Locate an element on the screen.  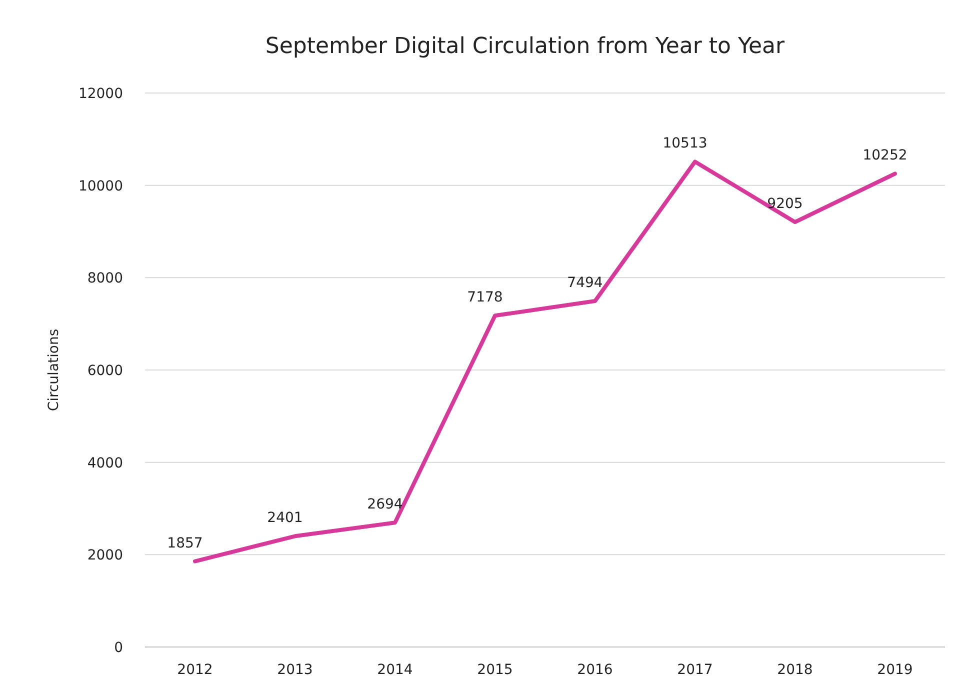
y-tick-label: 6000 is located at coordinates (105, 371).